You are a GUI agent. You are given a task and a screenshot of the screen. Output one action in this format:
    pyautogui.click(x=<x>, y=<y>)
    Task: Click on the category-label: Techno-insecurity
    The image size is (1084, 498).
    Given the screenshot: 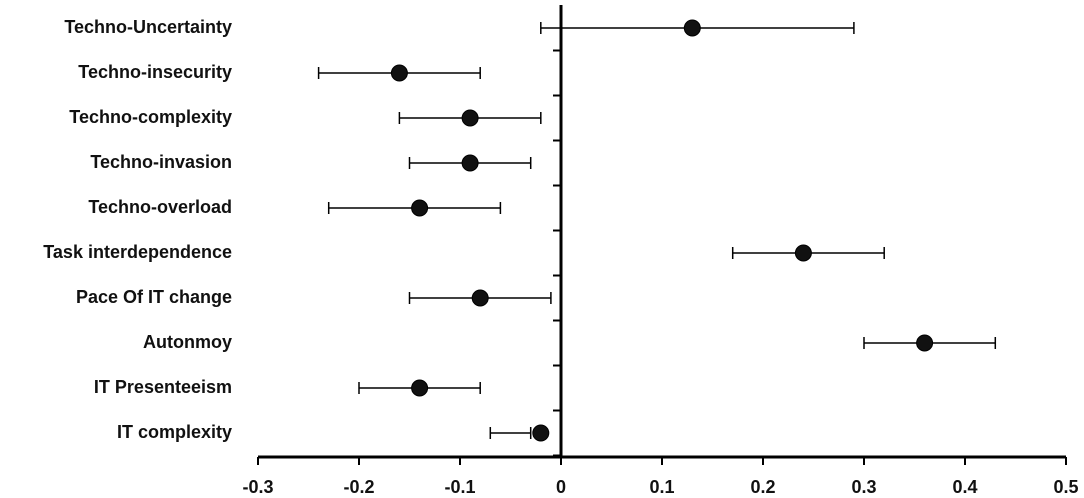 What is the action you would take?
    pyautogui.click(x=155, y=72)
    